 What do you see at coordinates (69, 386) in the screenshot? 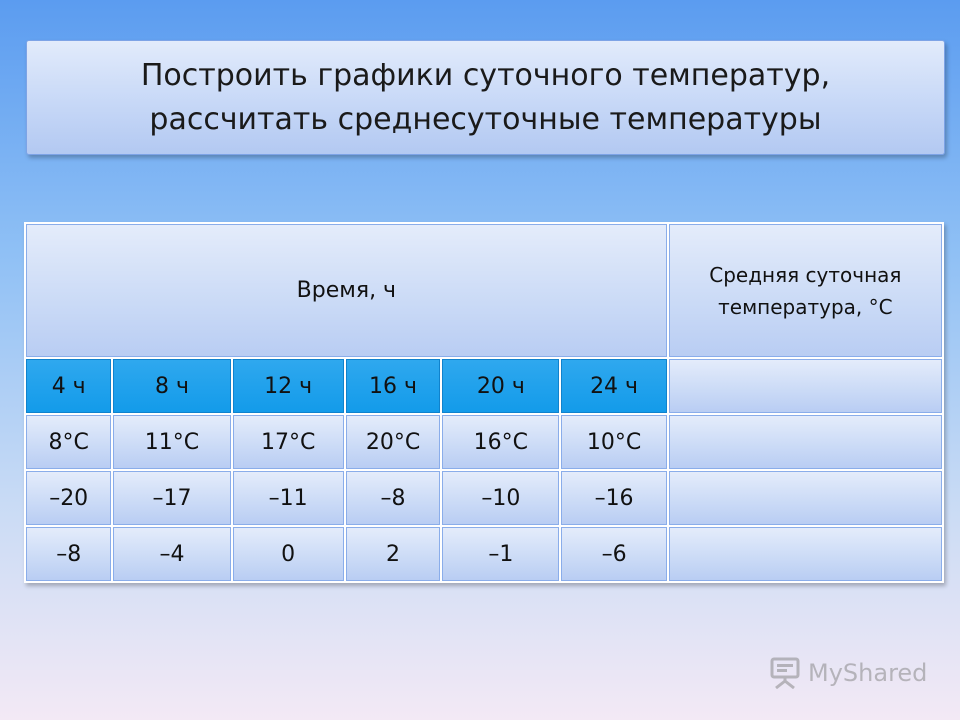
I see `hour-cell: 4 ч` at bounding box center [69, 386].